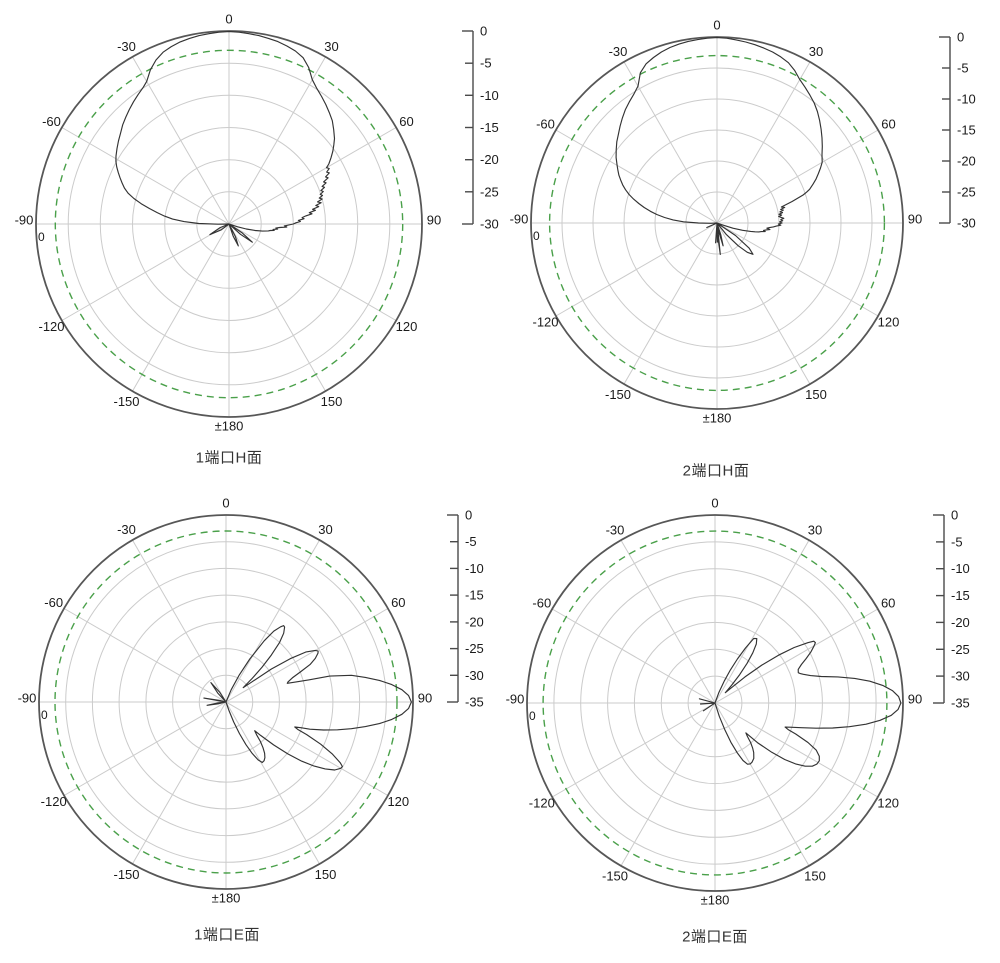 The image size is (1000, 963). Describe the element at coordinates (715, 937) in the screenshot. I see `caption-port2-e-plane: 2端口E面` at that location.